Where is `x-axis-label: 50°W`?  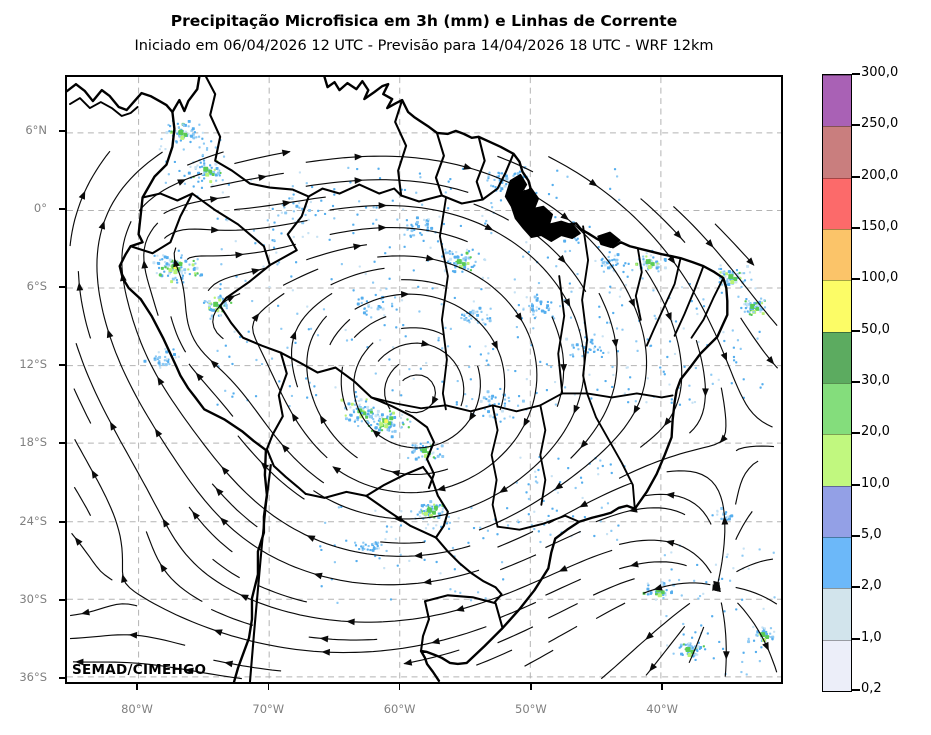
x-axis-label: 50°W is located at coordinates (531, 709).